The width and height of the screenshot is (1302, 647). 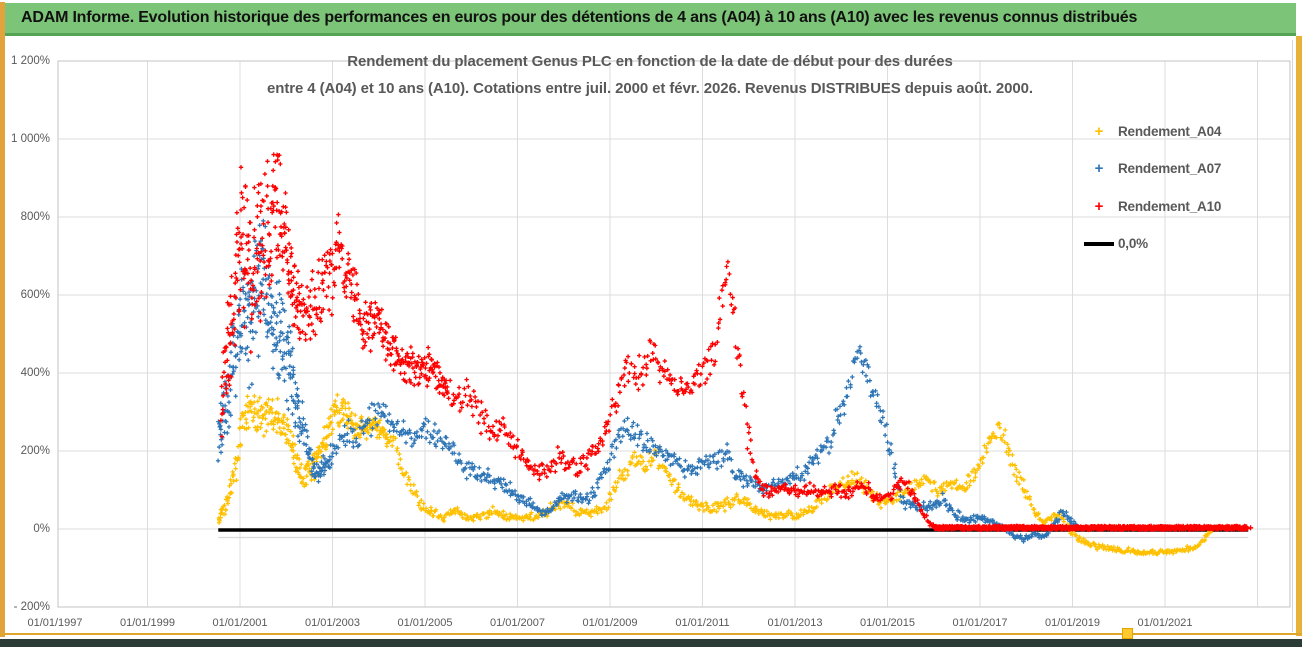 What do you see at coordinates (1127, 633) in the screenshot?
I see `selection-handle` at bounding box center [1127, 633].